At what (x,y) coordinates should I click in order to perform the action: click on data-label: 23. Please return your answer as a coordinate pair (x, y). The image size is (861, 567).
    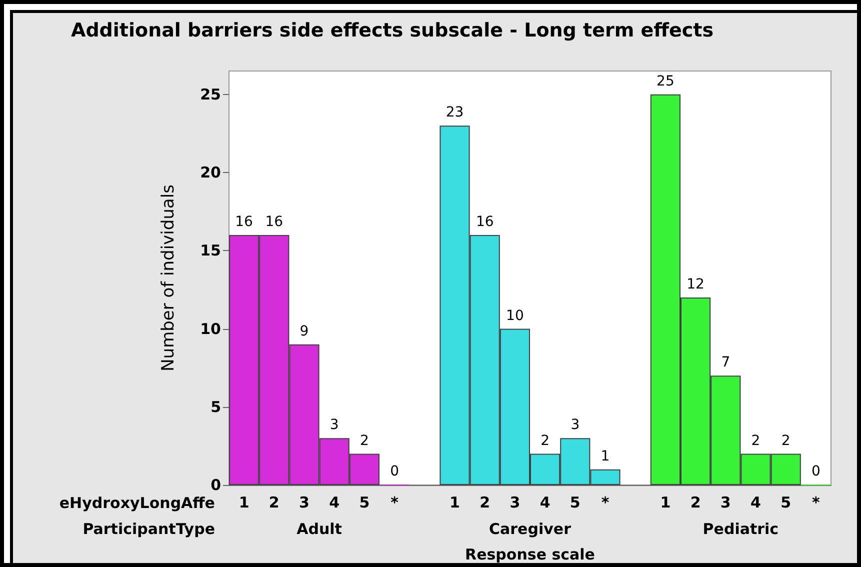
    Looking at the image, I should click on (455, 112).